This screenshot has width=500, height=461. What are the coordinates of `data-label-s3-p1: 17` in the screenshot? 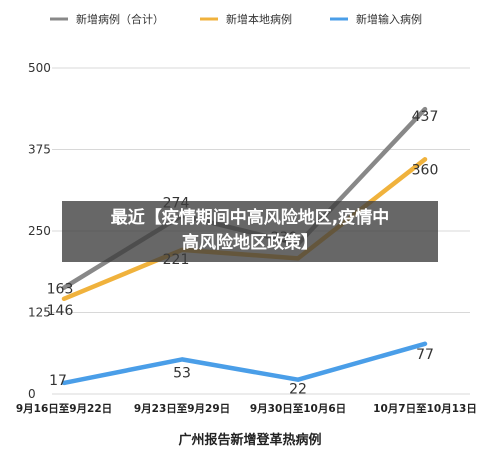 It's located at (58, 381).